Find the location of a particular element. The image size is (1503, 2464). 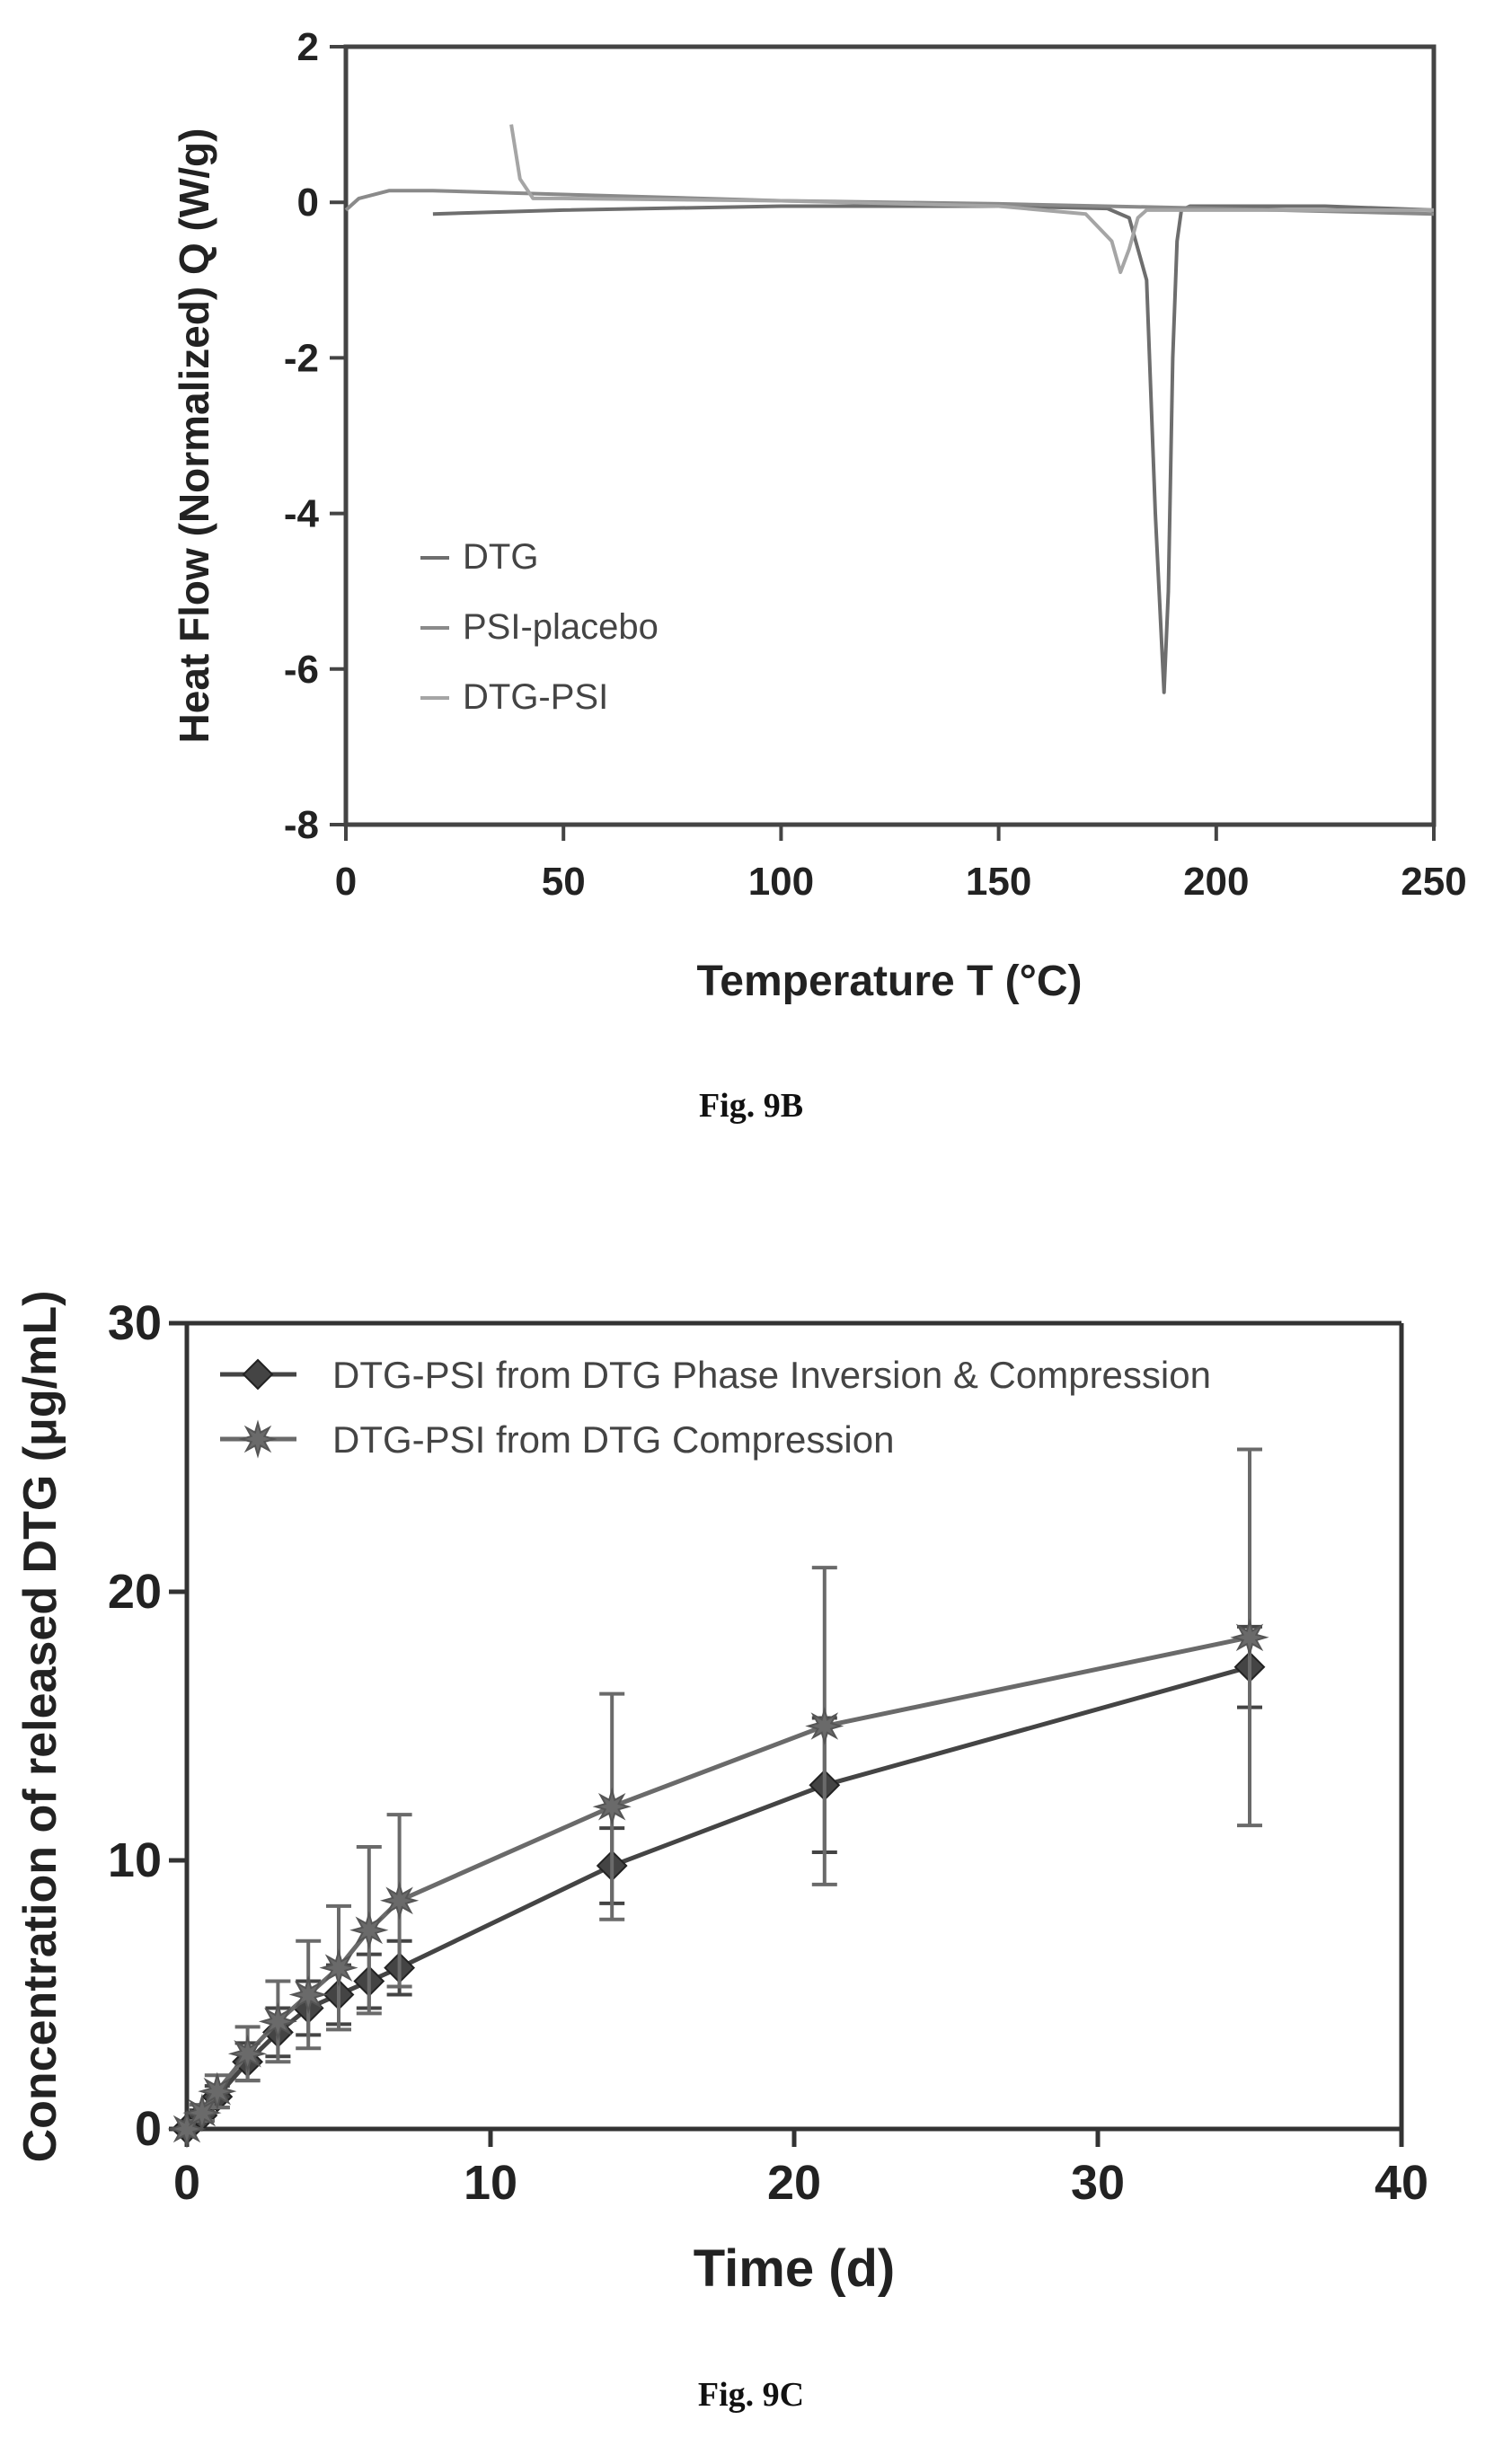

series-line-dtg-psi is located at coordinates (972, 199).